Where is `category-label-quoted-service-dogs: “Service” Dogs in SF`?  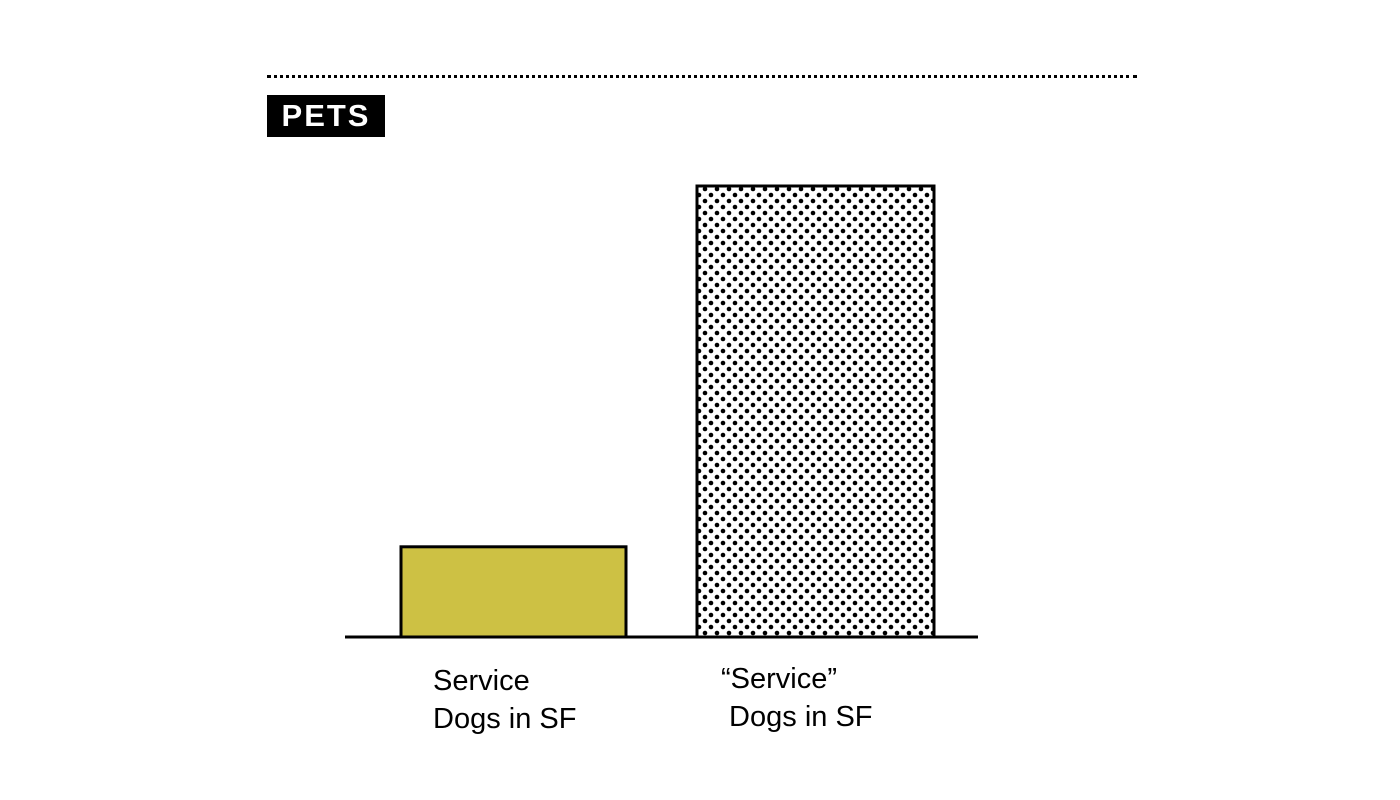 category-label-quoted-service-dogs: “Service” Dogs in SF is located at coordinates (797, 698).